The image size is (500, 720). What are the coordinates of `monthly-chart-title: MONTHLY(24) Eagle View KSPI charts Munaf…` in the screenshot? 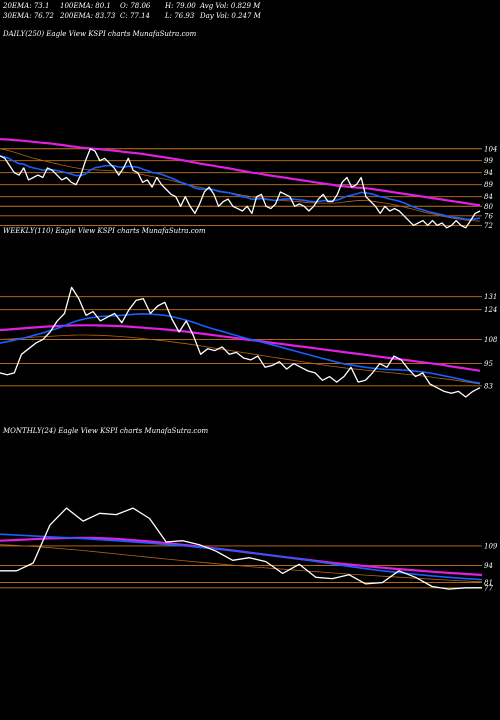 It's located at (105, 431).